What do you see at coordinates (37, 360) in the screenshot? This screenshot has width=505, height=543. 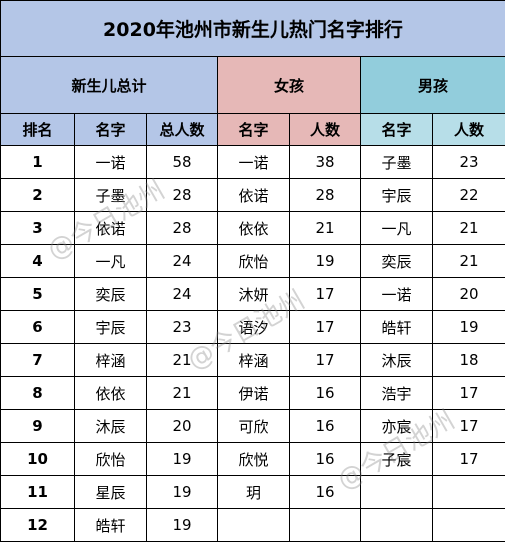 I see `cell-rank: 7` at bounding box center [37, 360].